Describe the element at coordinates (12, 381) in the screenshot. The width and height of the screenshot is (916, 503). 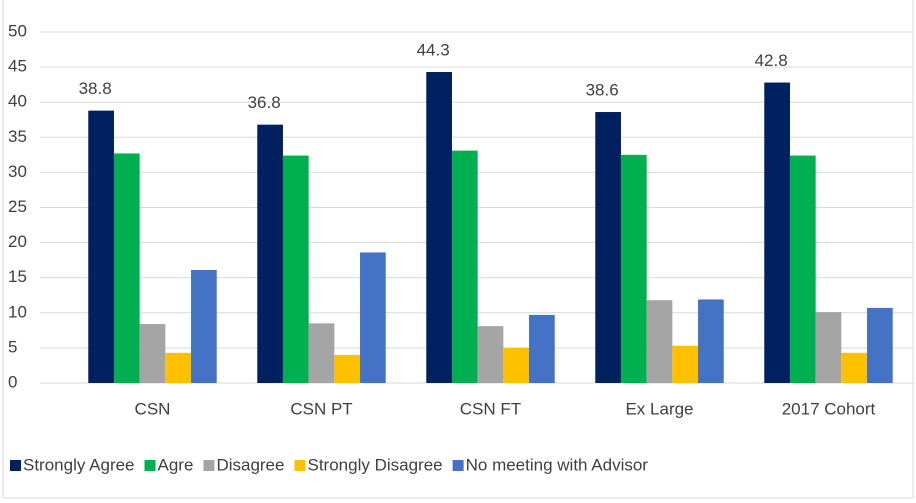
I see `y-tick-label: 0` at that location.